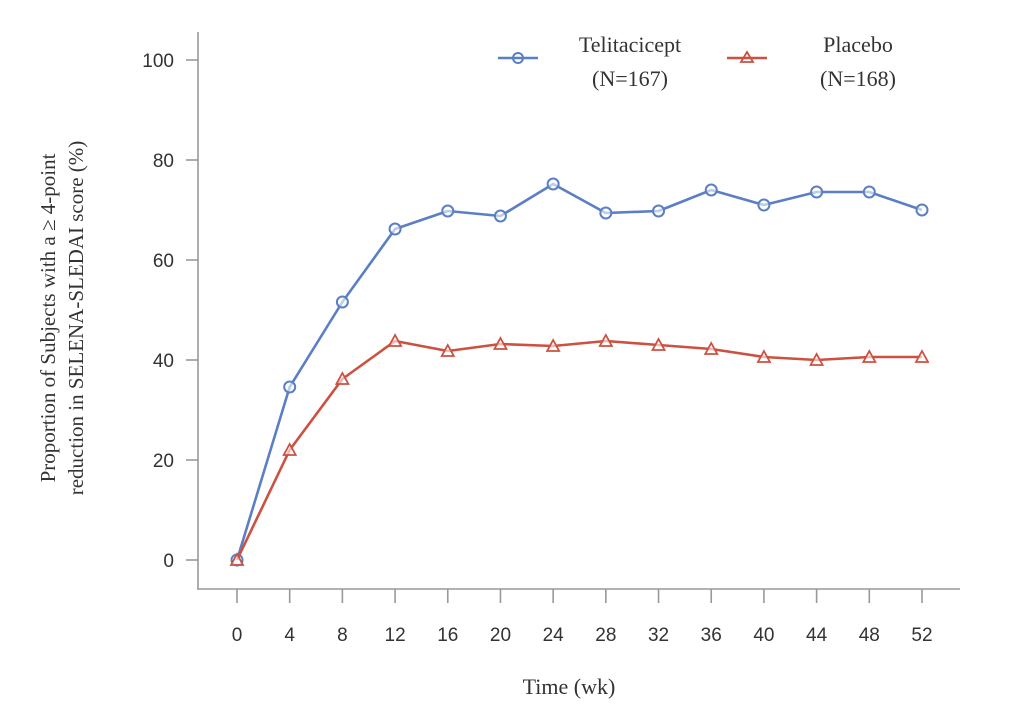 This screenshot has width=1024, height=717. I want to click on legend-marker-circle-icon, so click(518, 58).